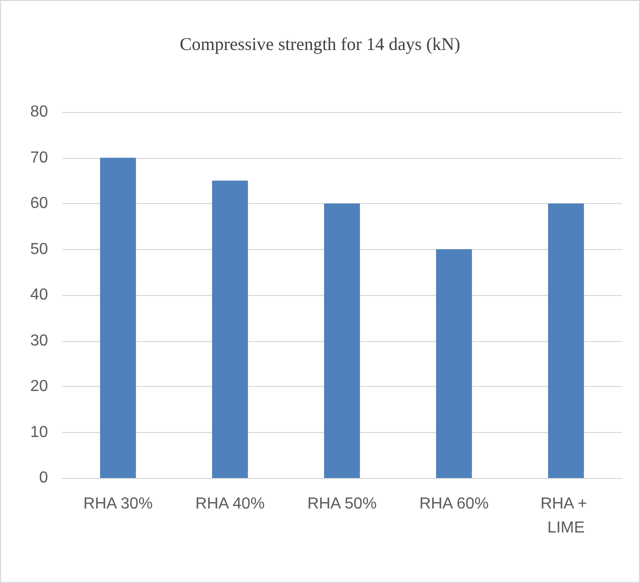  What do you see at coordinates (454, 504) in the screenshot?
I see `x-tick-label: RHA 60%` at bounding box center [454, 504].